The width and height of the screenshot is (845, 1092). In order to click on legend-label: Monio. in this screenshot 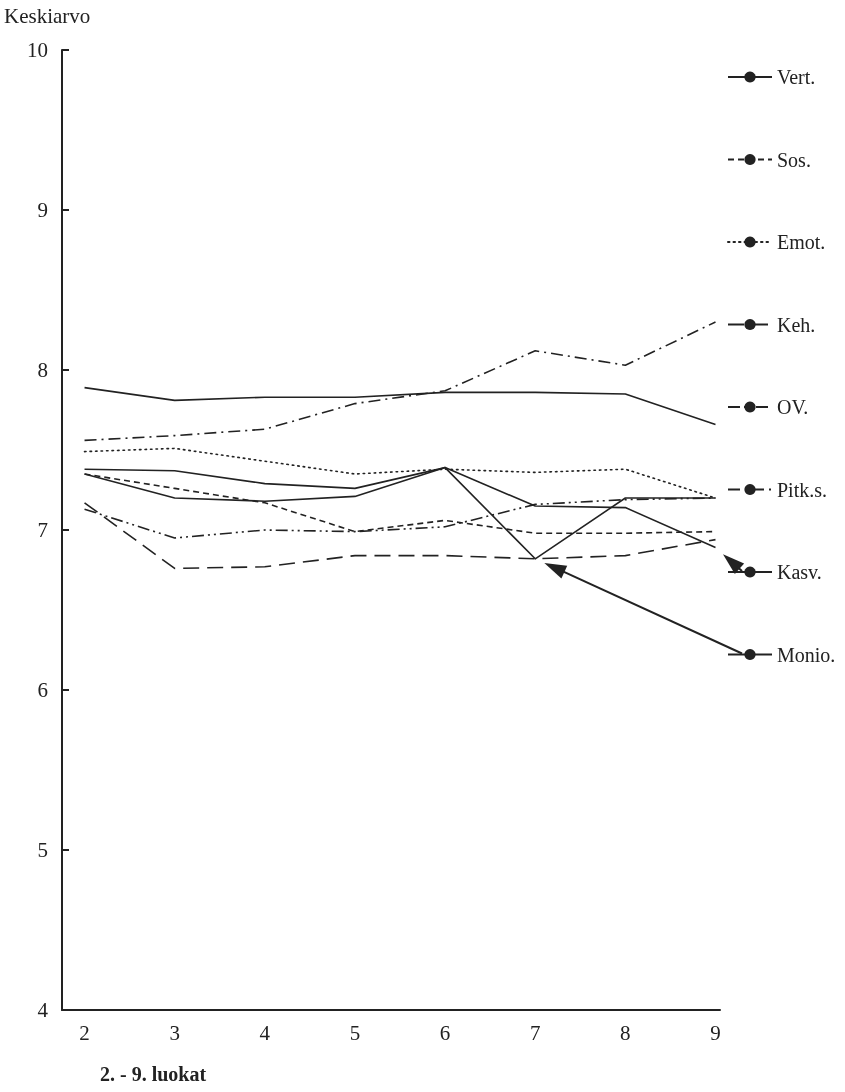, I will do `click(806, 654)`.